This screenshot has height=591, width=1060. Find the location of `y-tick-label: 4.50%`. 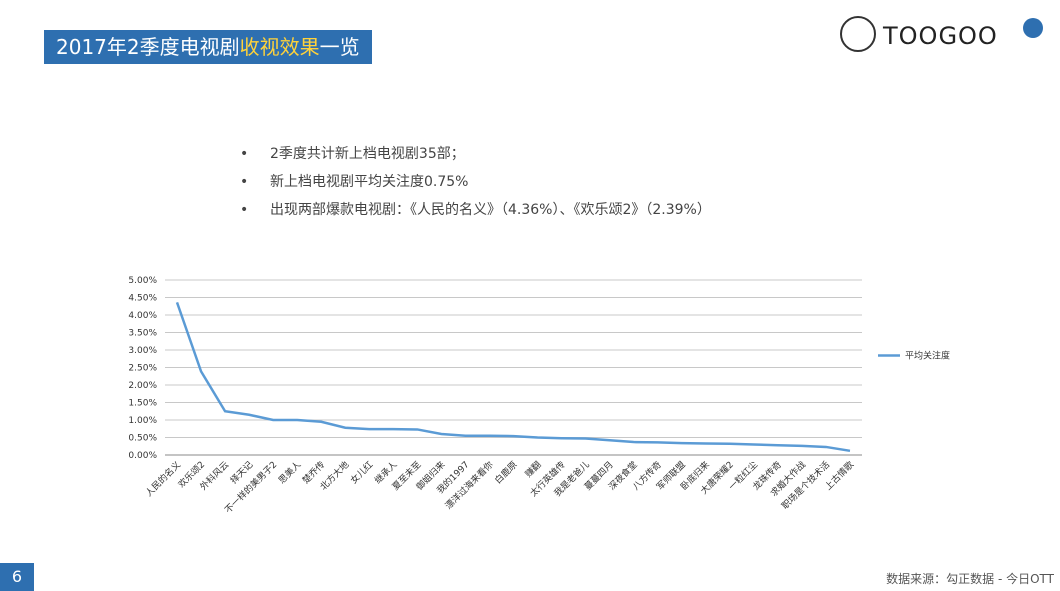

y-tick-label: 4.50% is located at coordinates (142, 299).